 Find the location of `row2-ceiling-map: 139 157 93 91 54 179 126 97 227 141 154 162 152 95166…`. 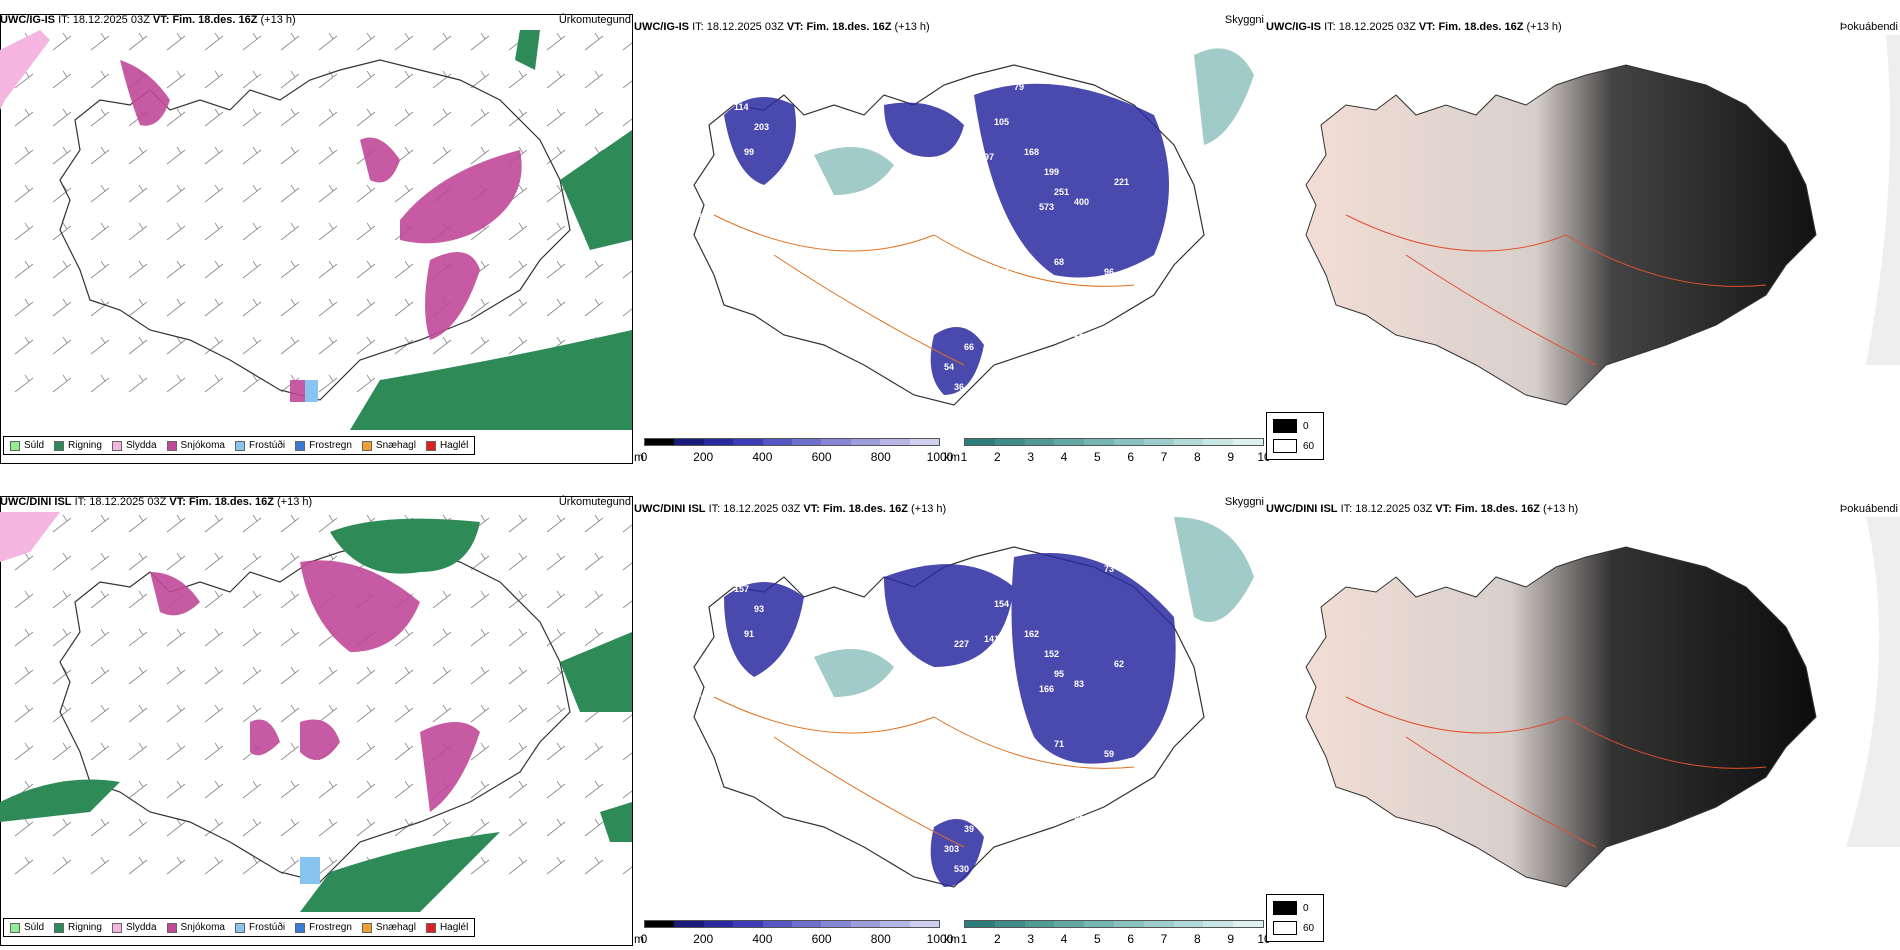

row2-ceiling-map: 139 157 93 91 54 179 126 97 227 141 154 162 152 95166… is located at coordinates (973, 702).